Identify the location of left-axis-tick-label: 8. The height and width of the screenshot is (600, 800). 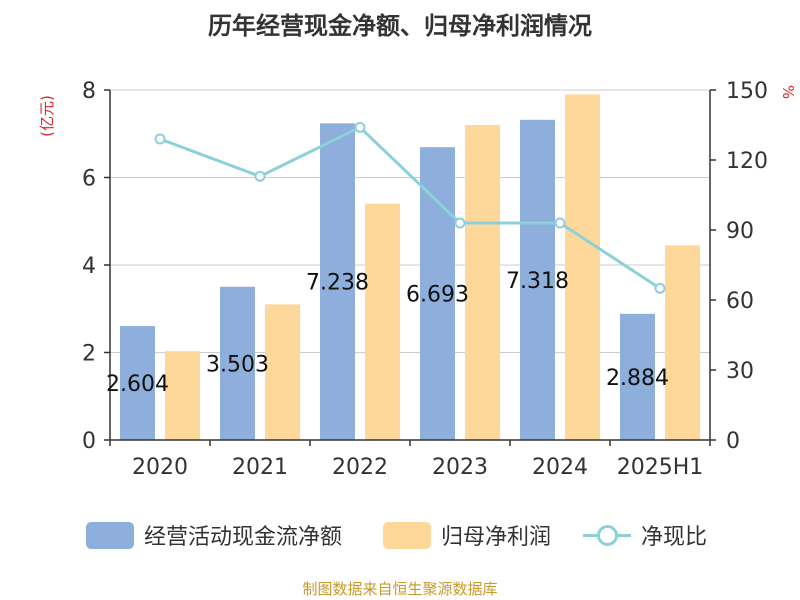
(89, 91).